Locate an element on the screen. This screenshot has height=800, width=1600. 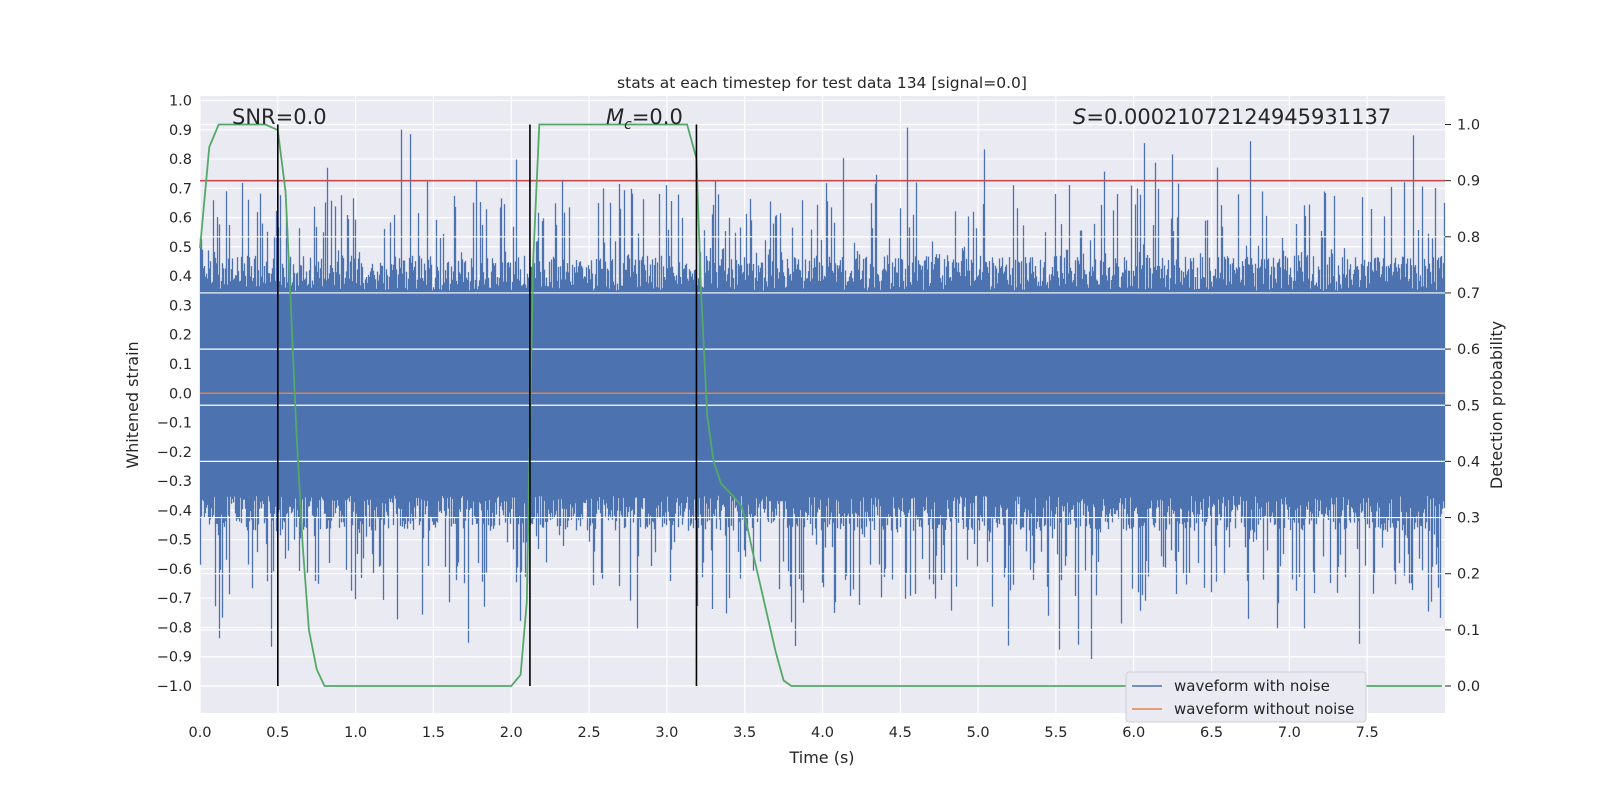
x-tick-label: 0.0 is located at coordinates (199, 733).